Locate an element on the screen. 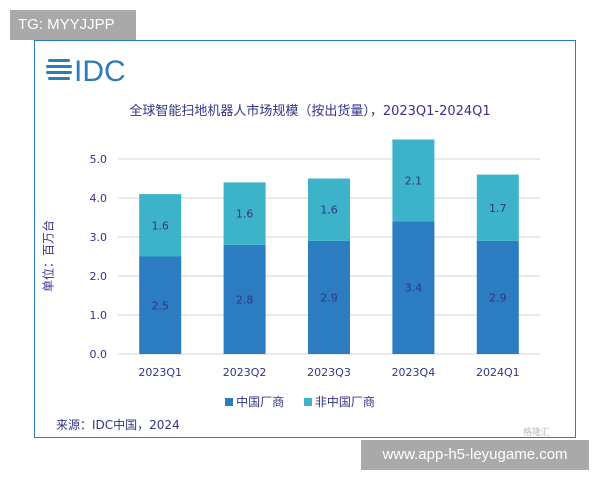 The height and width of the screenshot is (480, 600). y-tick-label: 0.0 is located at coordinates (99, 354).